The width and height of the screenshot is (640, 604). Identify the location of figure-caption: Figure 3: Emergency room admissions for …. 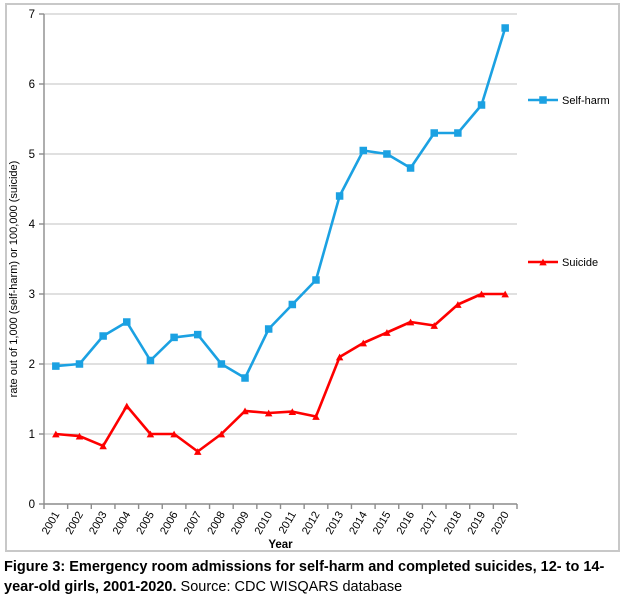
(320, 577).